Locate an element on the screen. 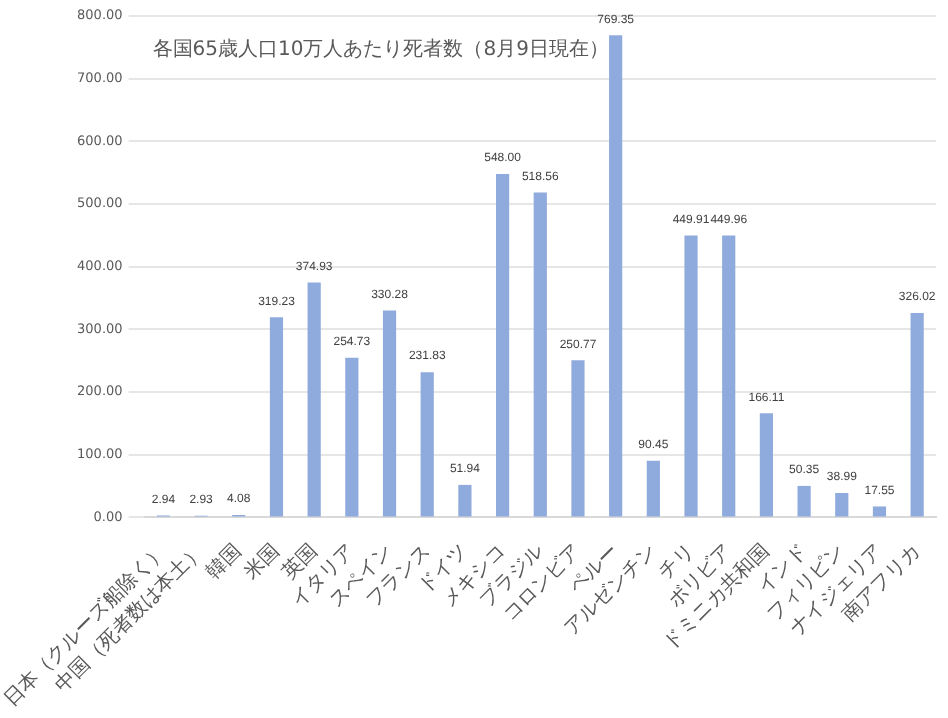 This screenshot has height=718, width=948. x-tick-label: 韓国 is located at coordinates (224, 561).